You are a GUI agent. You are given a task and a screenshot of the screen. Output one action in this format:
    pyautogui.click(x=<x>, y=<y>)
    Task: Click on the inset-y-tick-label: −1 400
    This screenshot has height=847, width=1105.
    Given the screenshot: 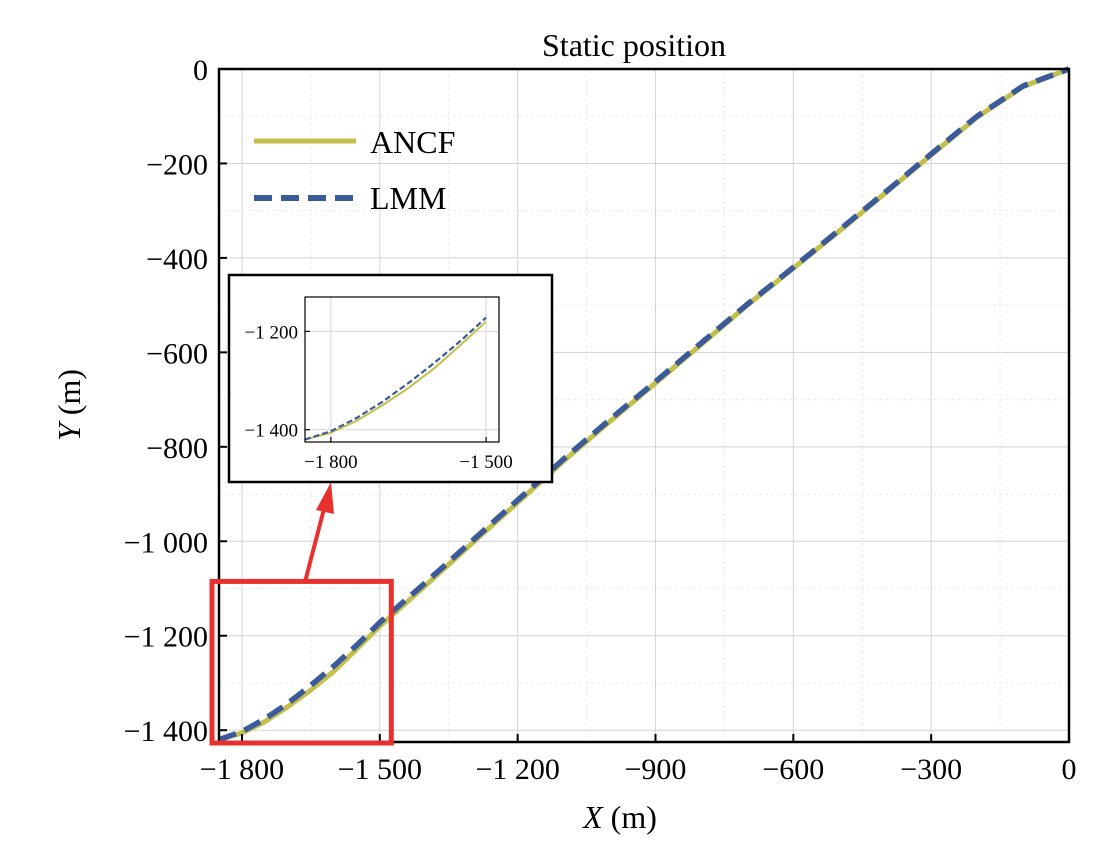 What is the action you would take?
    pyautogui.click(x=271, y=431)
    